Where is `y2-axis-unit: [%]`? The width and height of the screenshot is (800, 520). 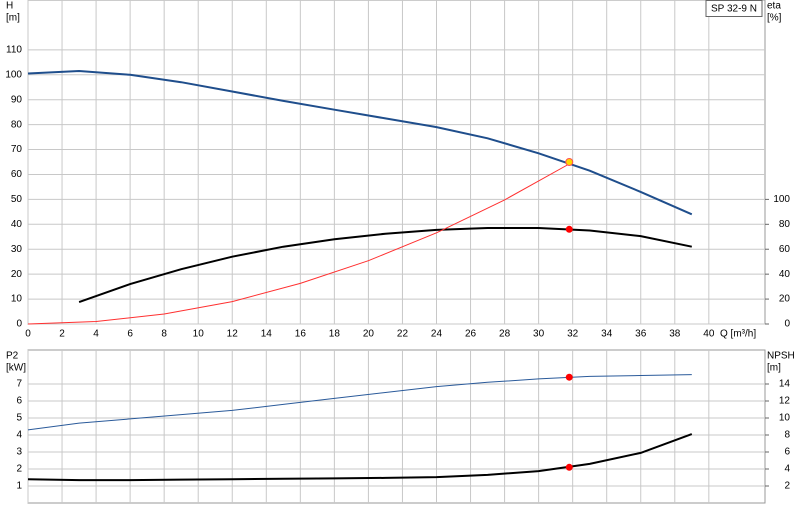
y2-axis-unit: [%] is located at coordinates (774, 18).